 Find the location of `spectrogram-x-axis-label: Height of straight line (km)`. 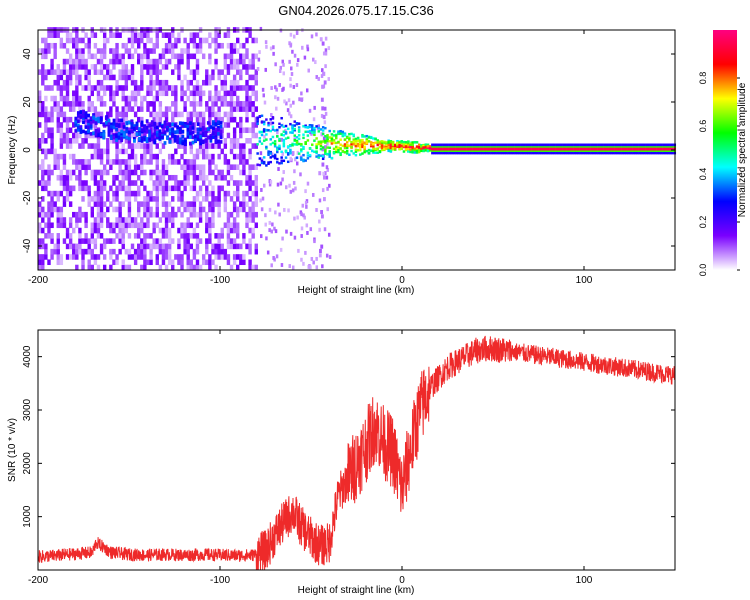

spectrogram-x-axis-label: Height of straight line (km) is located at coordinates (356, 290).